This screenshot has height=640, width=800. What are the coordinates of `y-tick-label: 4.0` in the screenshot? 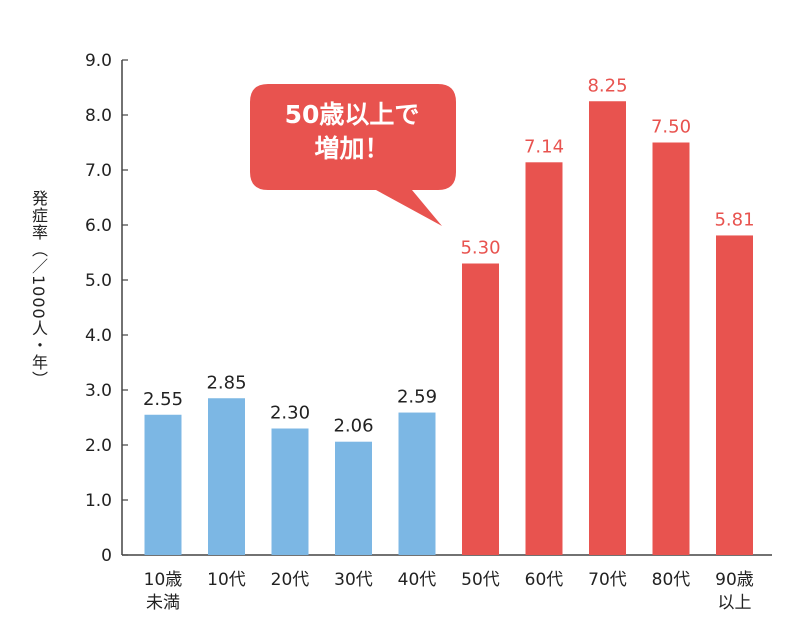 It's located at (98, 336).